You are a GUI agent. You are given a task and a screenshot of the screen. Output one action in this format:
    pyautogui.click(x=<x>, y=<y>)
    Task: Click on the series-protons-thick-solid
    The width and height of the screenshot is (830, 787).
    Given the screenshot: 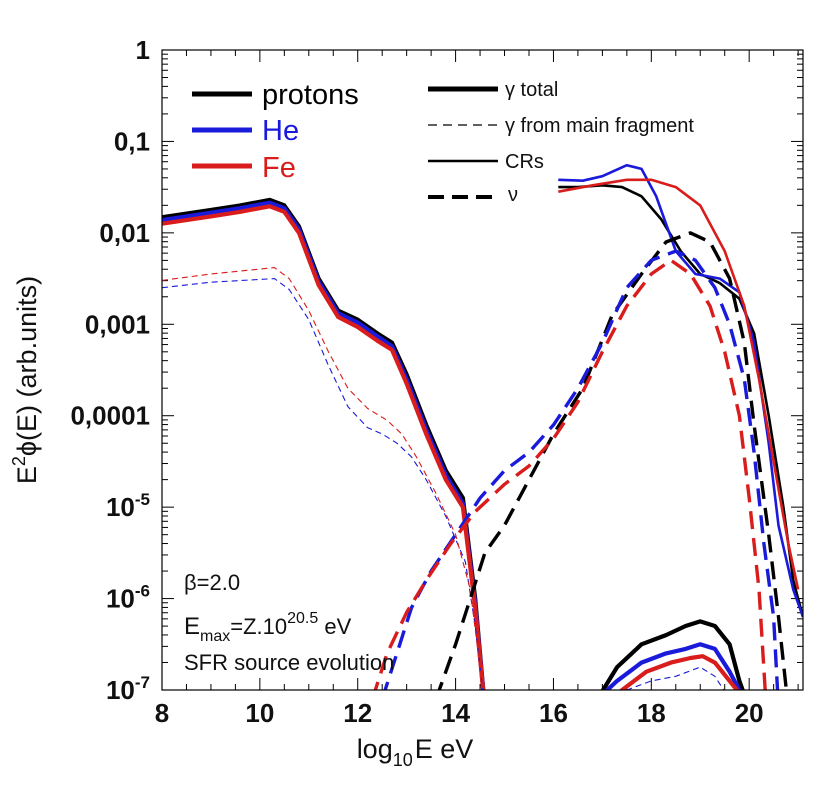 What is the action you would take?
    pyautogui.click(x=672, y=654)
    